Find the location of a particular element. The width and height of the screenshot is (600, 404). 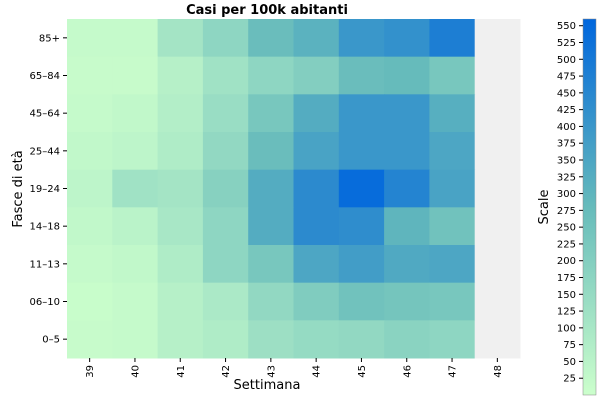

y-tick-label: 11–13 is located at coordinates (45, 264).